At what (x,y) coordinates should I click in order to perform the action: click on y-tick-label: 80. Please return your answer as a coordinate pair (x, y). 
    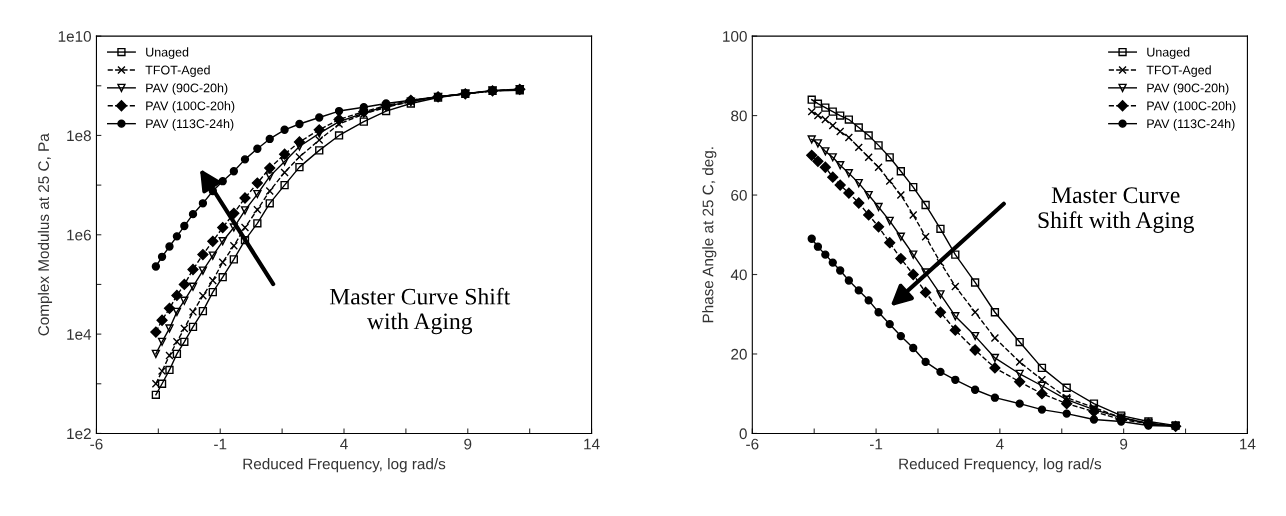
    Looking at the image, I should click on (739, 116).